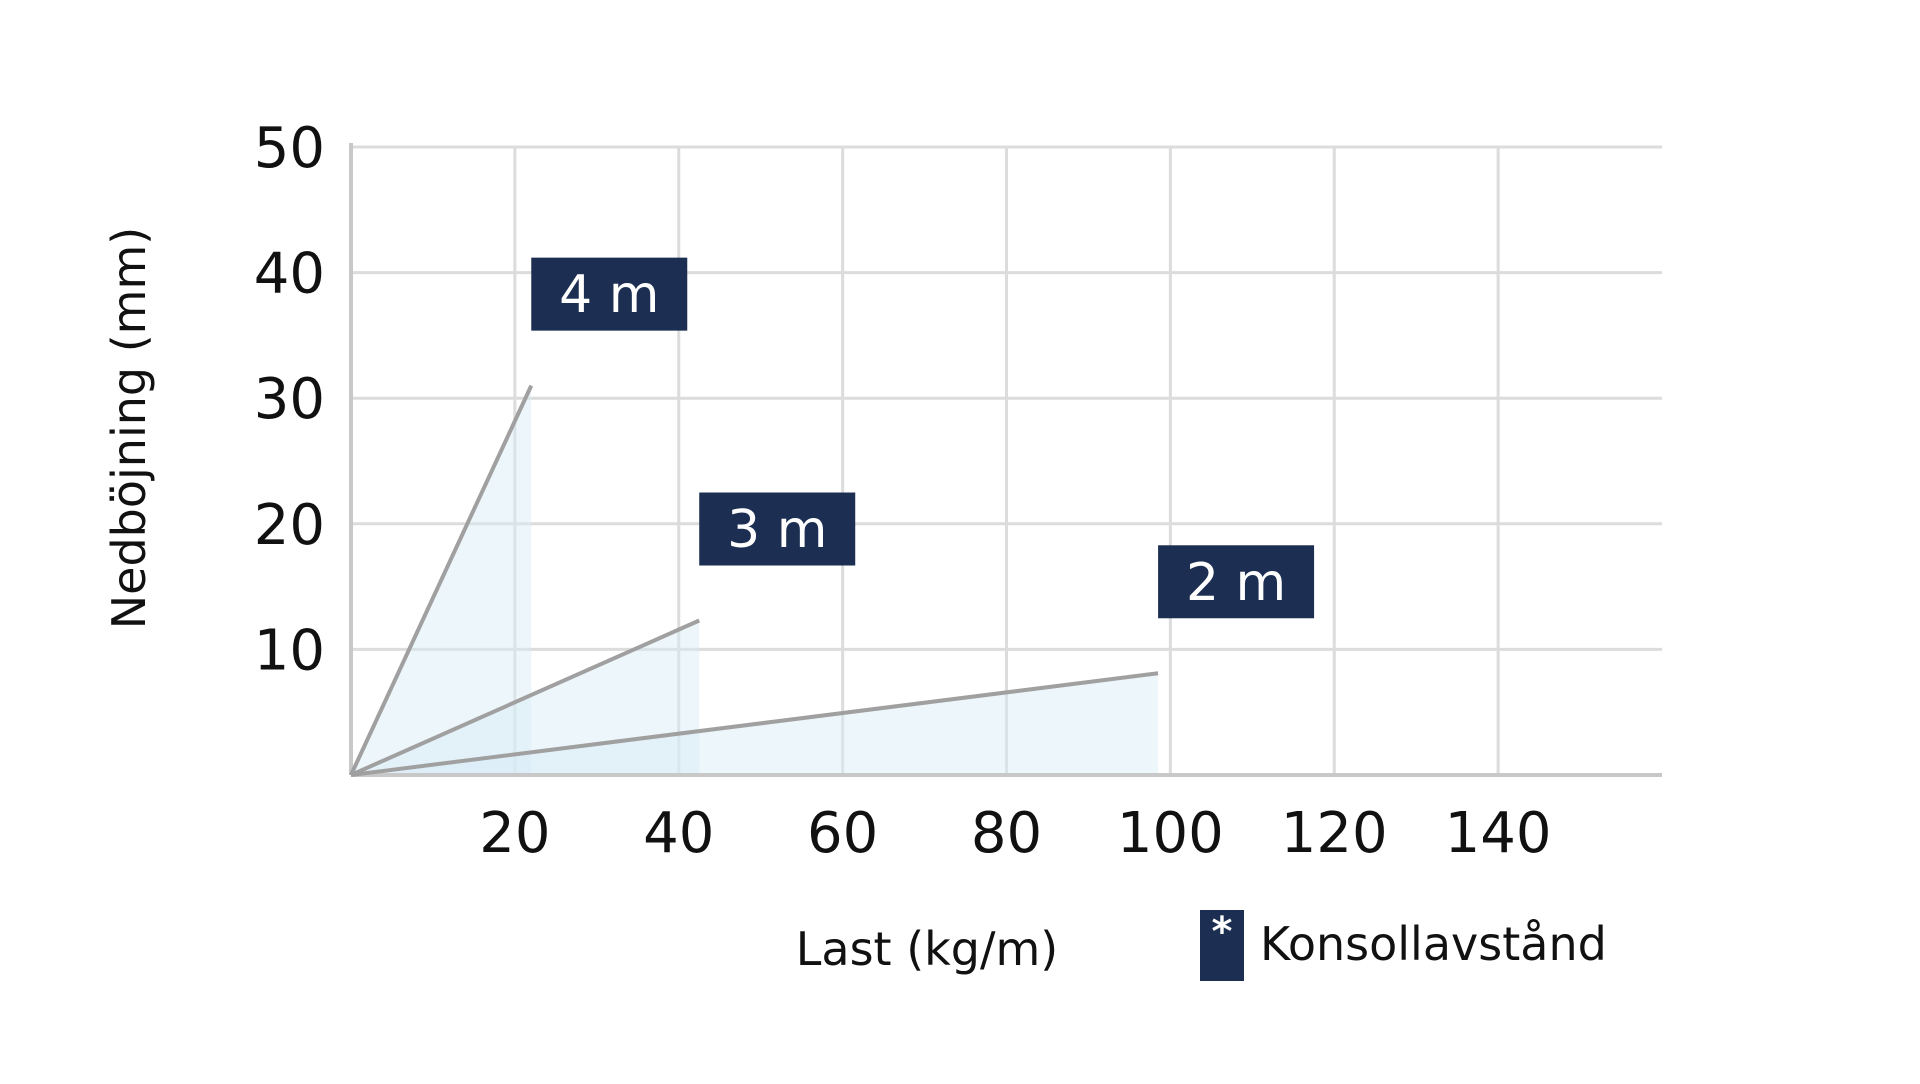 Image resolution: width=1920 pixels, height=1084 pixels. What do you see at coordinates (1433, 944) in the screenshot?
I see `legend-label: Konsollavstånd` at bounding box center [1433, 944].